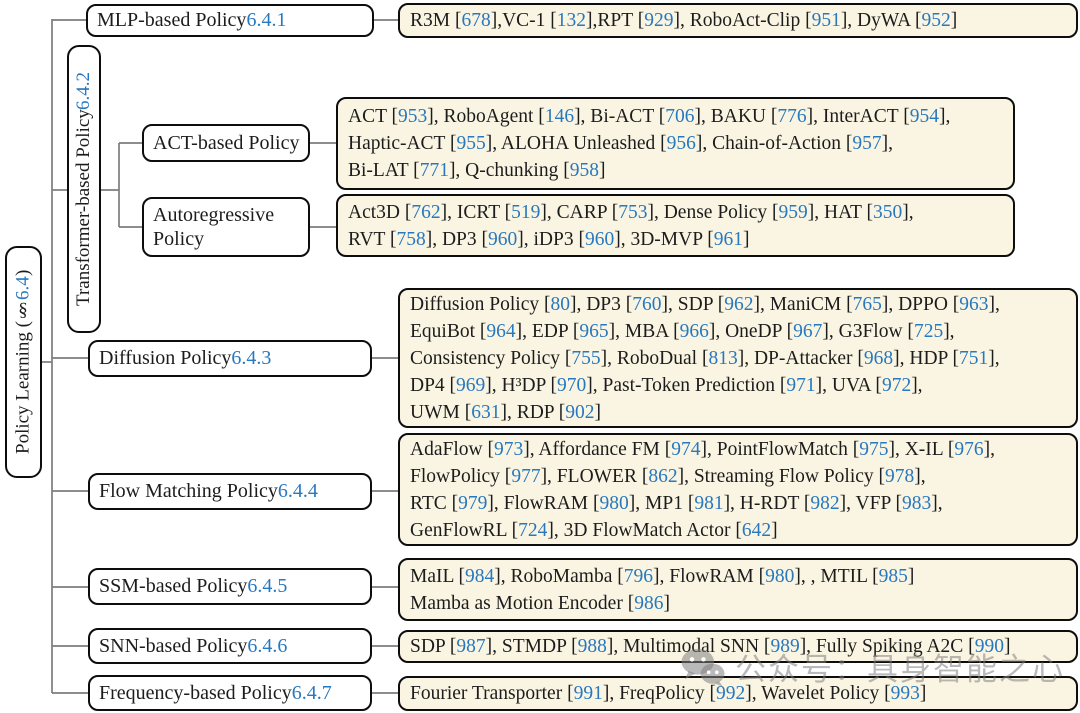  Describe the element at coordinates (471, 385) in the screenshot. I see `citation-ref: 969` at that location.